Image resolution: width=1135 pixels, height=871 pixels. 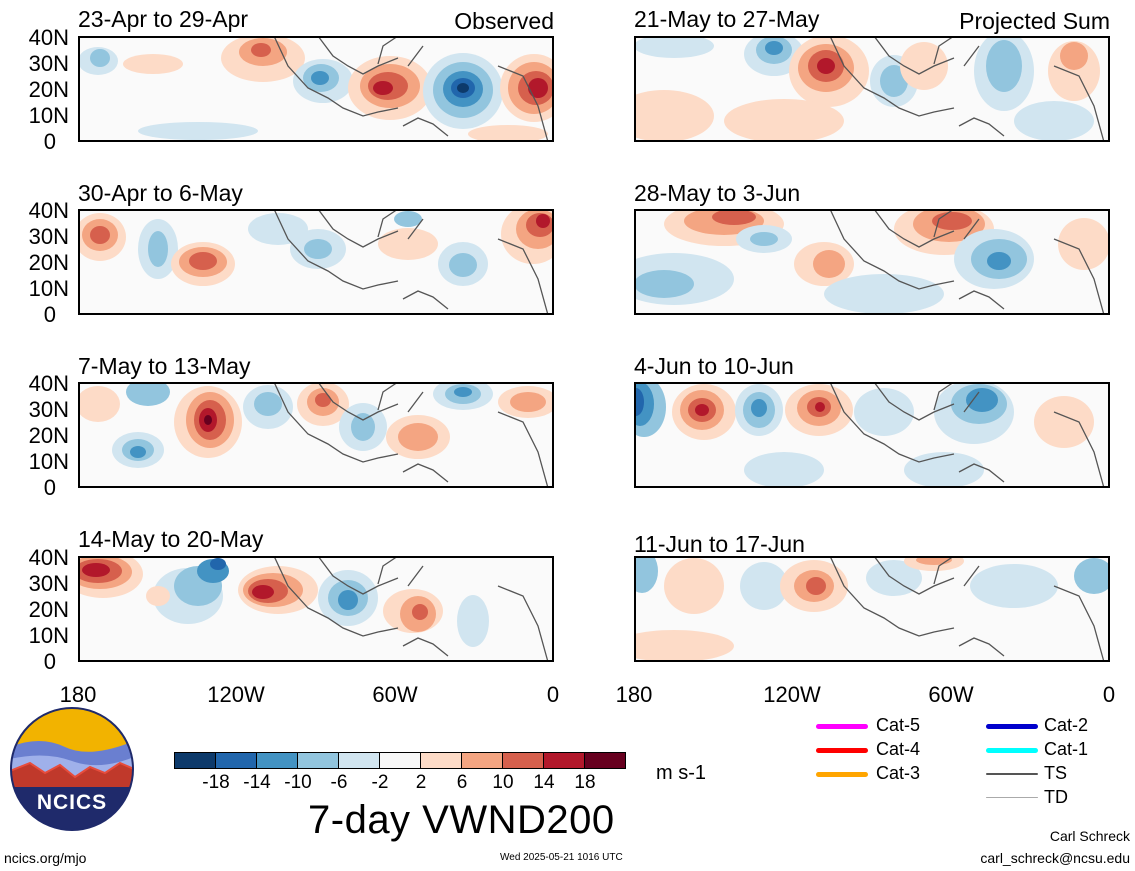 I want to click on panel-title-4: 14-May to 20-May, so click(x=171, y=539).